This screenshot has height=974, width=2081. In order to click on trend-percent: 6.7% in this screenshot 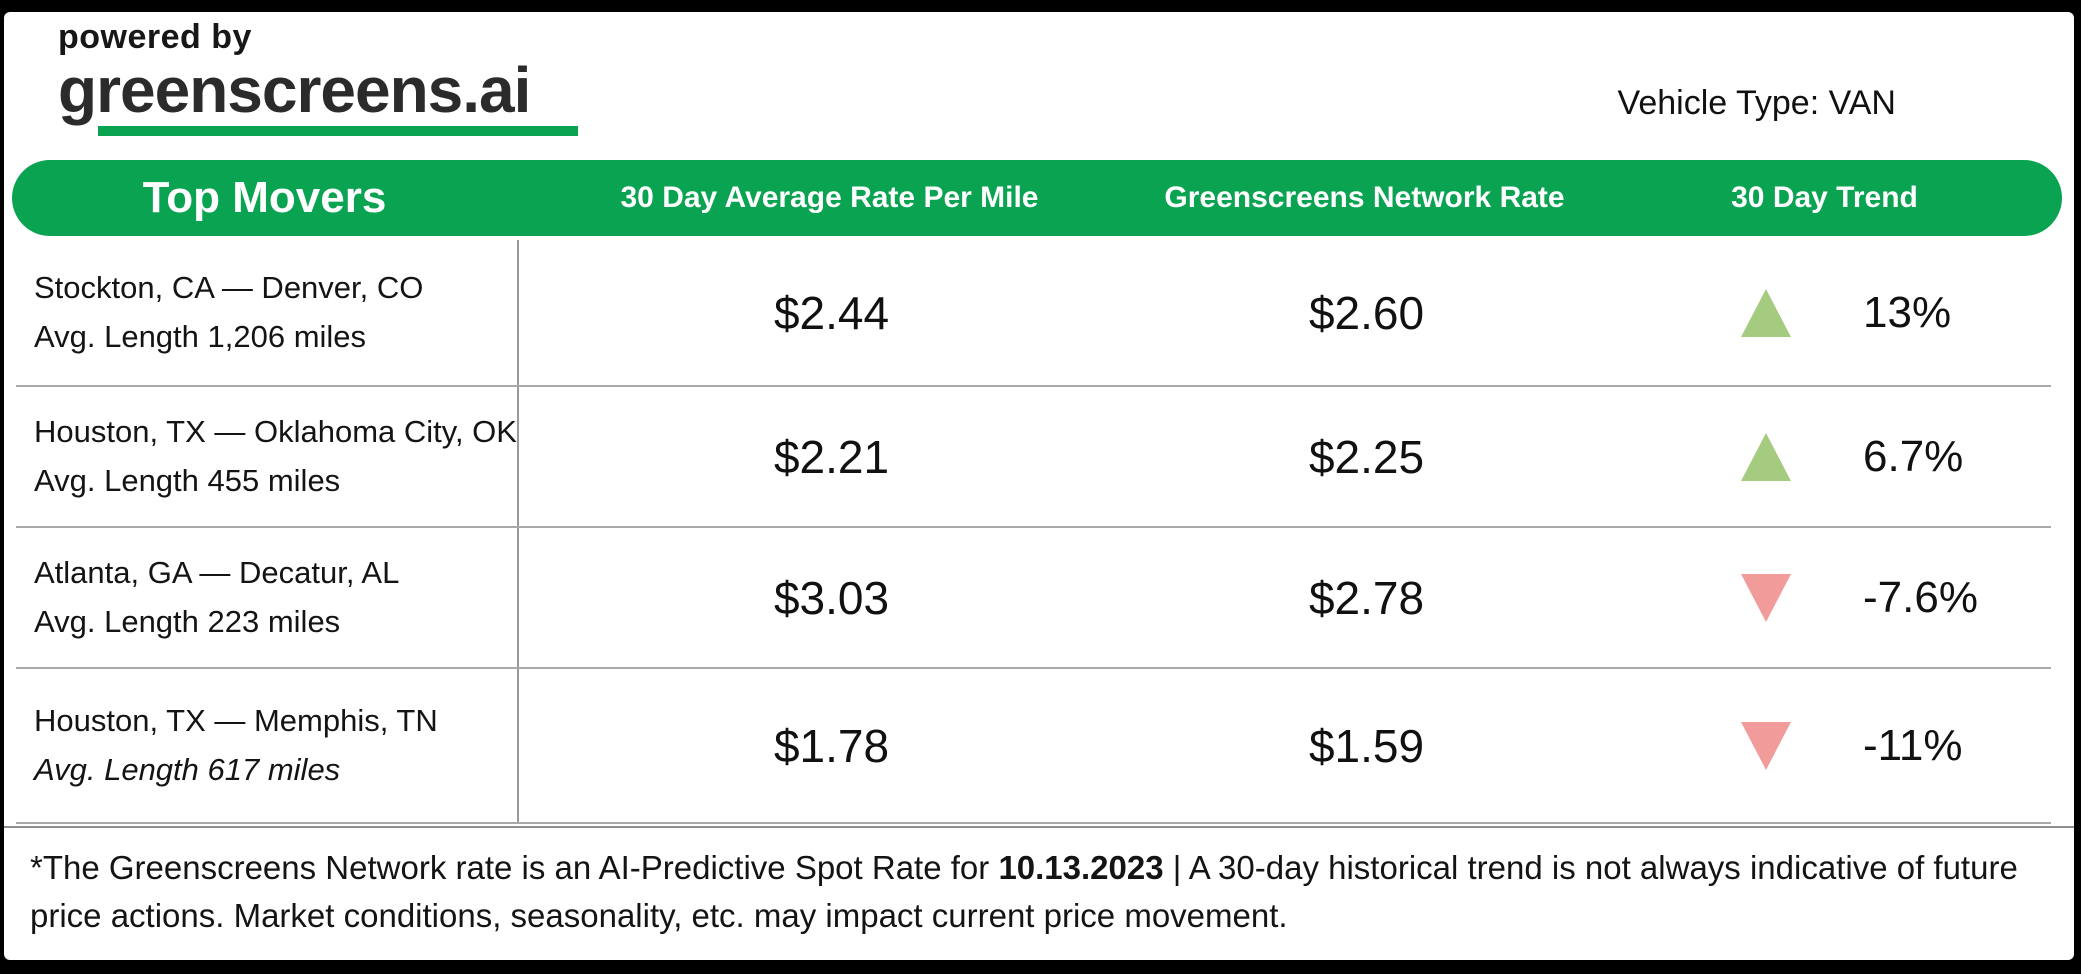, I will do `click(1913, 456)`.